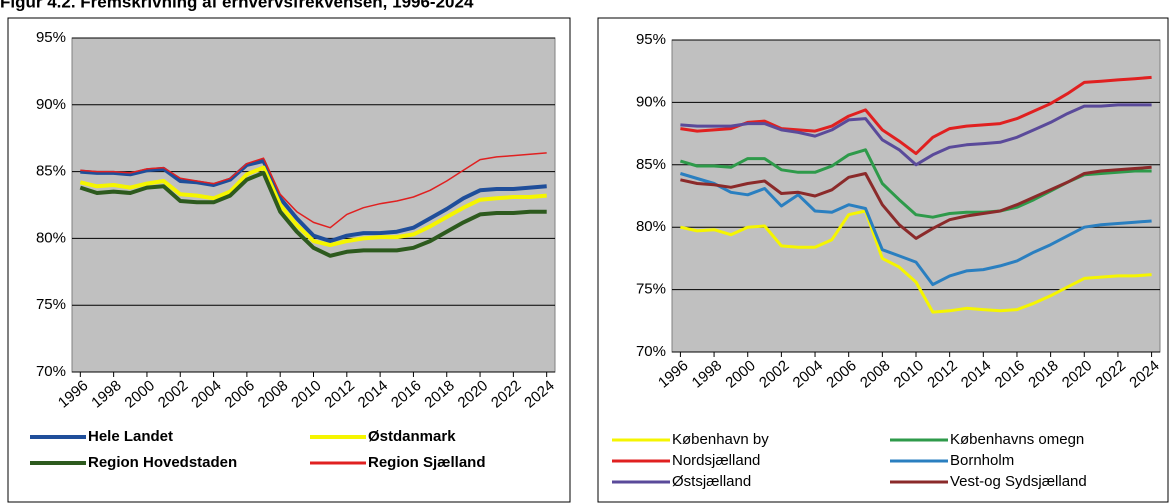  What do you see at coordinates (982, 460) in the screenshot?
I see `legend-label: Bornholm` at bounding box center [982, 460].